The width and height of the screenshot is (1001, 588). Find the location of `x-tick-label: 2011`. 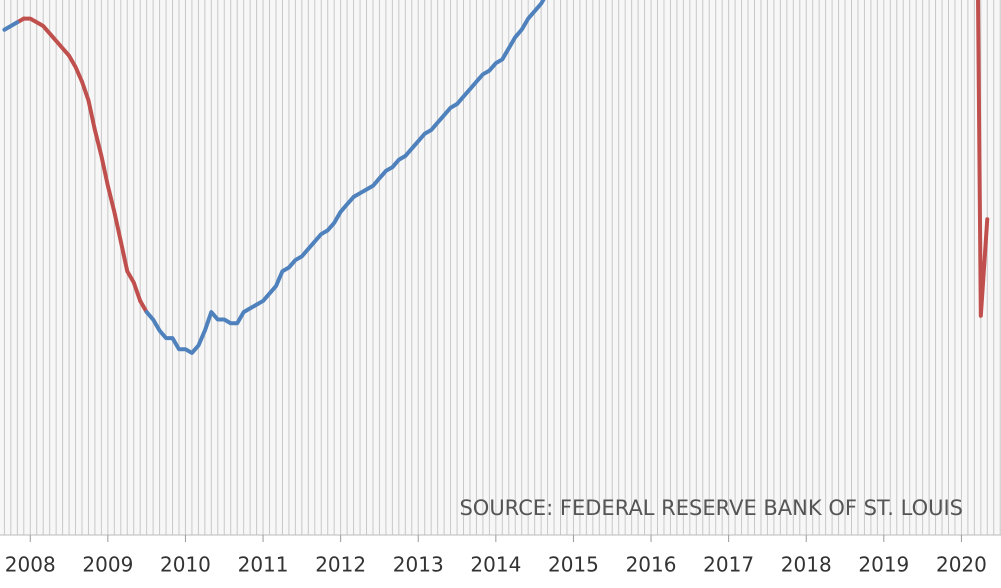

x-tick-label: 2011 is located at coordinates (263, 565).